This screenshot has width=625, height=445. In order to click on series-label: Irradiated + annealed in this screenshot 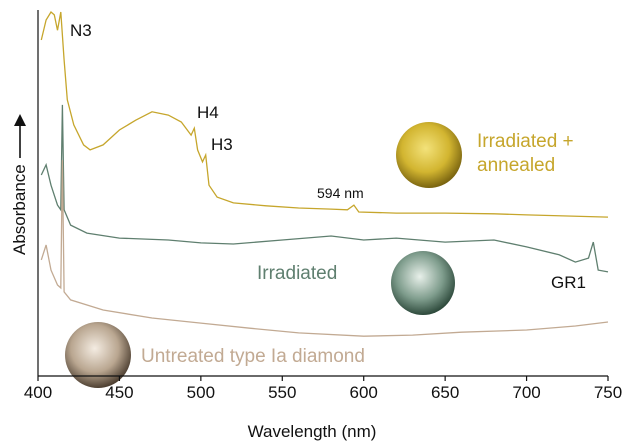, I will do `click(525, 153)`.